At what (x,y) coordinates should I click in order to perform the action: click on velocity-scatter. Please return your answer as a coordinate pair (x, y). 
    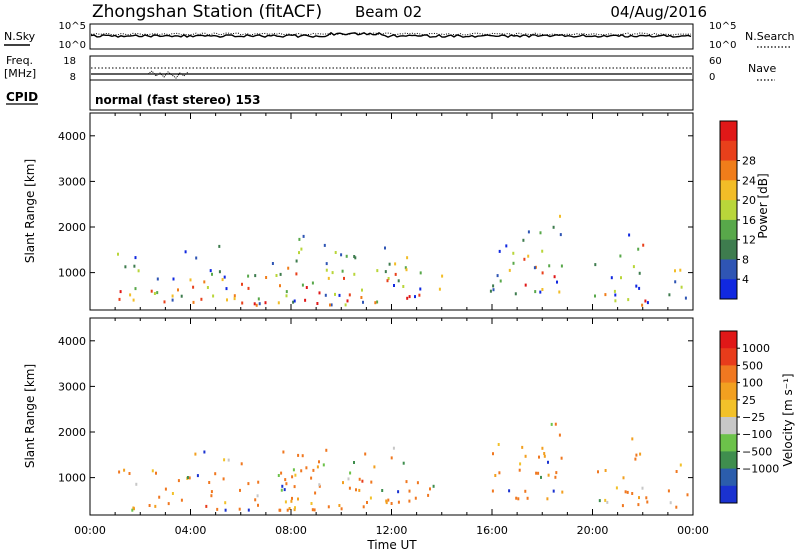
    Looking at the image, I should click on (403, 467).